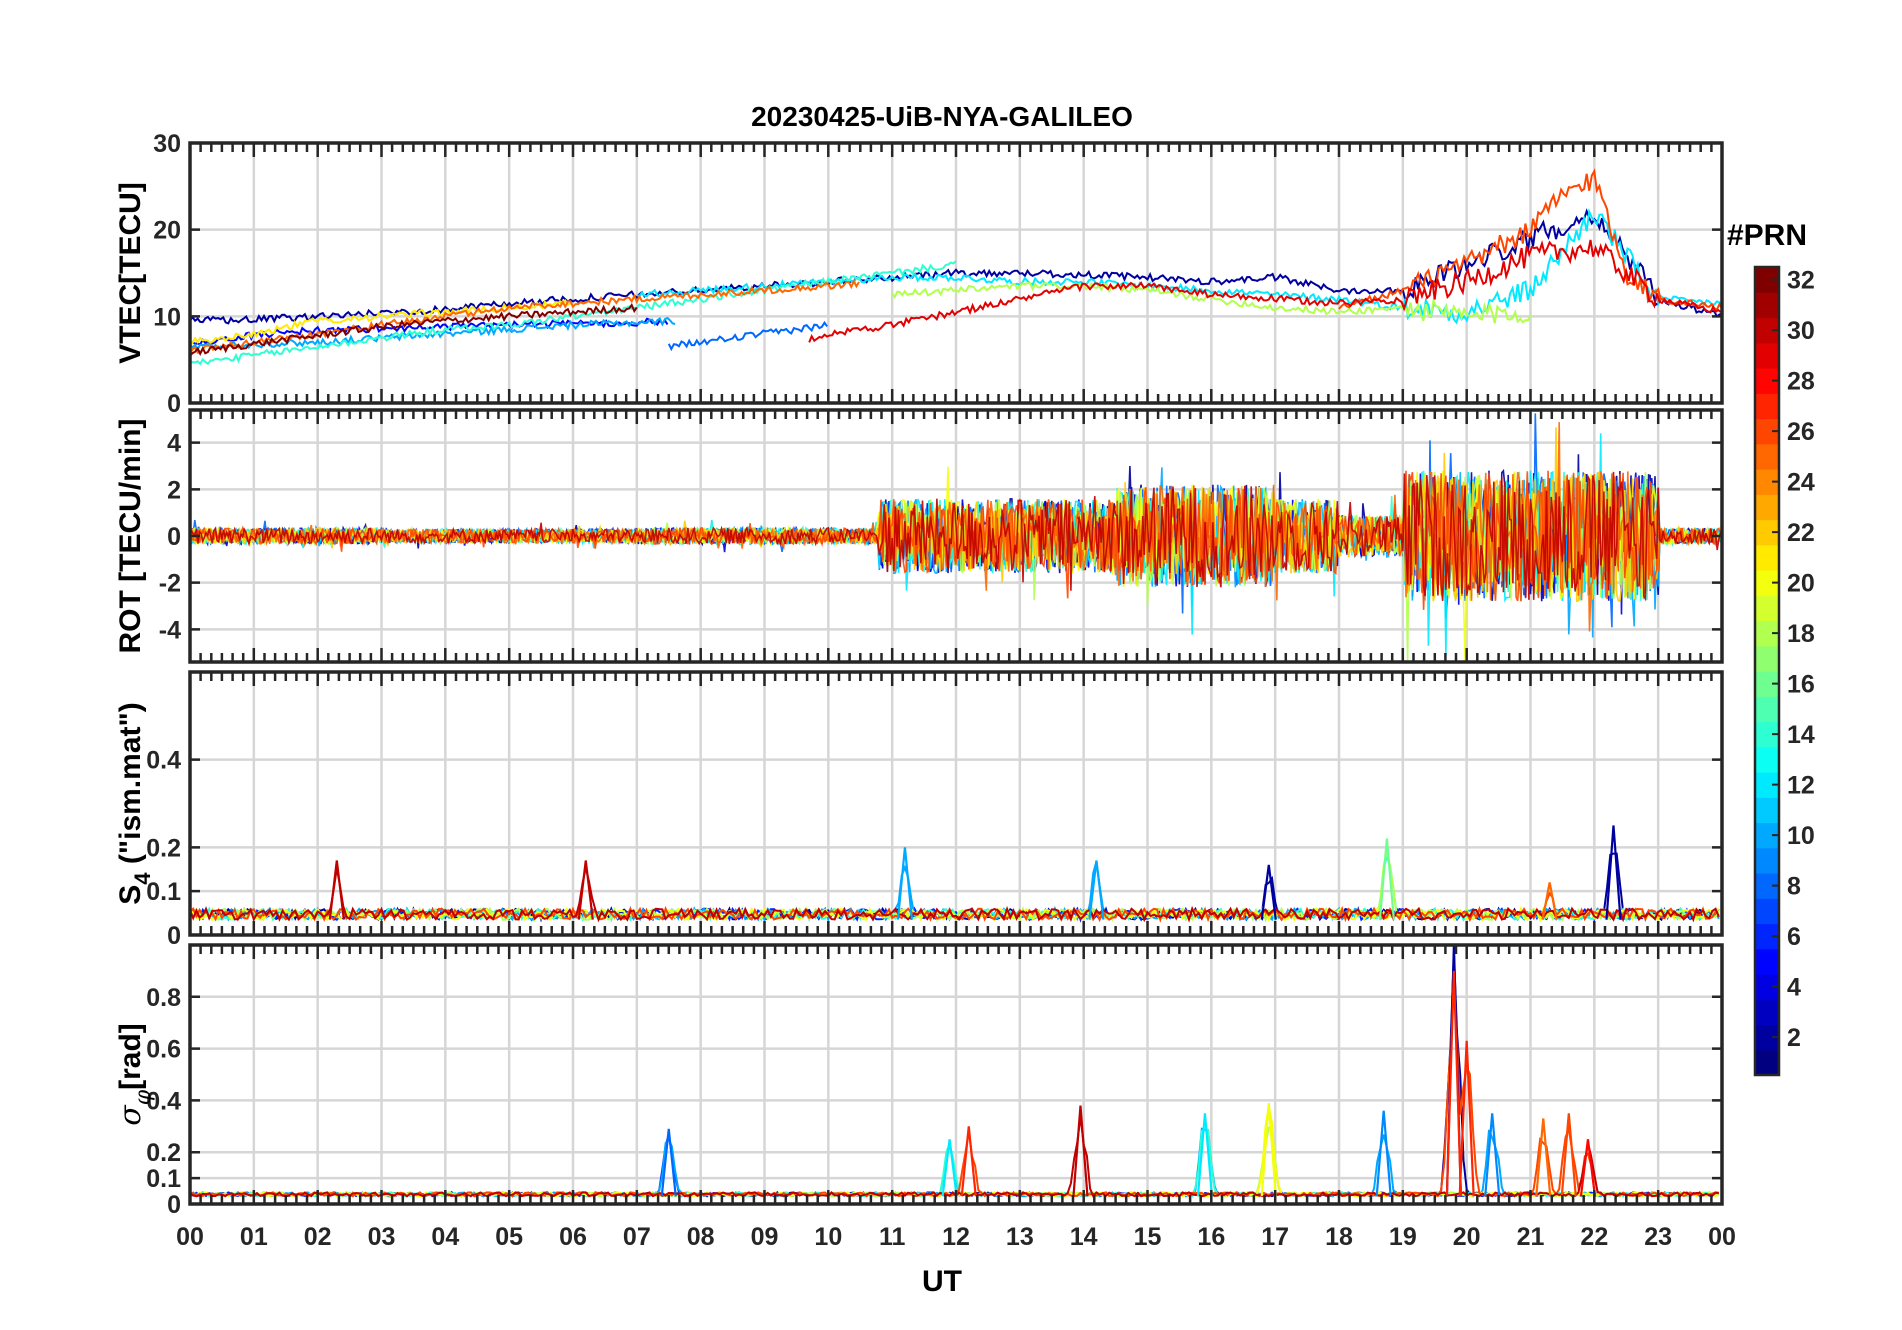  Describe the element at coordinates (1658, 1237) in the screenshot. I see `x-tick-label: 23` at that location.